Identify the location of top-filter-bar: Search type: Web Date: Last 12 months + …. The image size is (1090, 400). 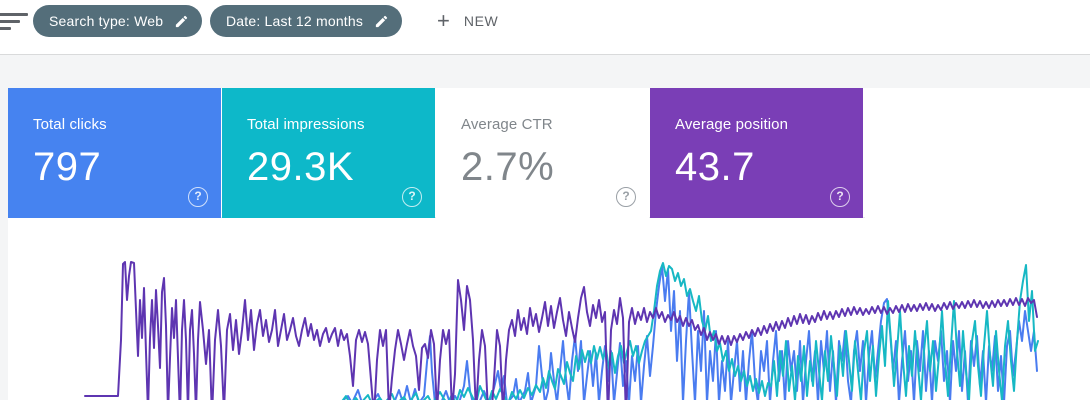
(545, 27).